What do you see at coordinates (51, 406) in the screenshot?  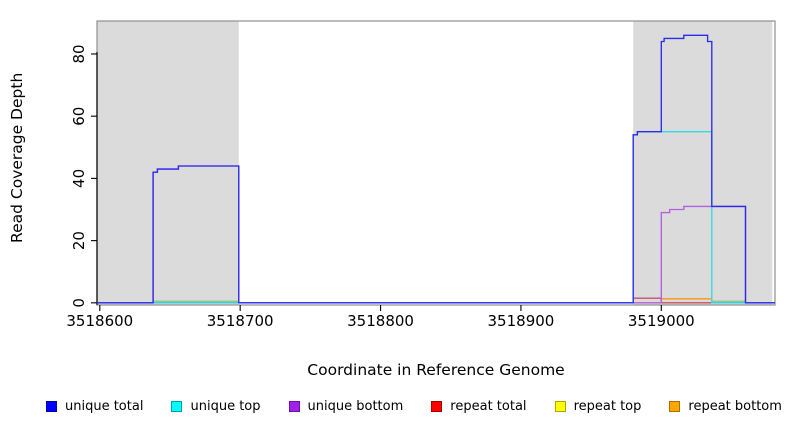 I see `unique-total-swatch-icon` at bounding box center [51, 406].